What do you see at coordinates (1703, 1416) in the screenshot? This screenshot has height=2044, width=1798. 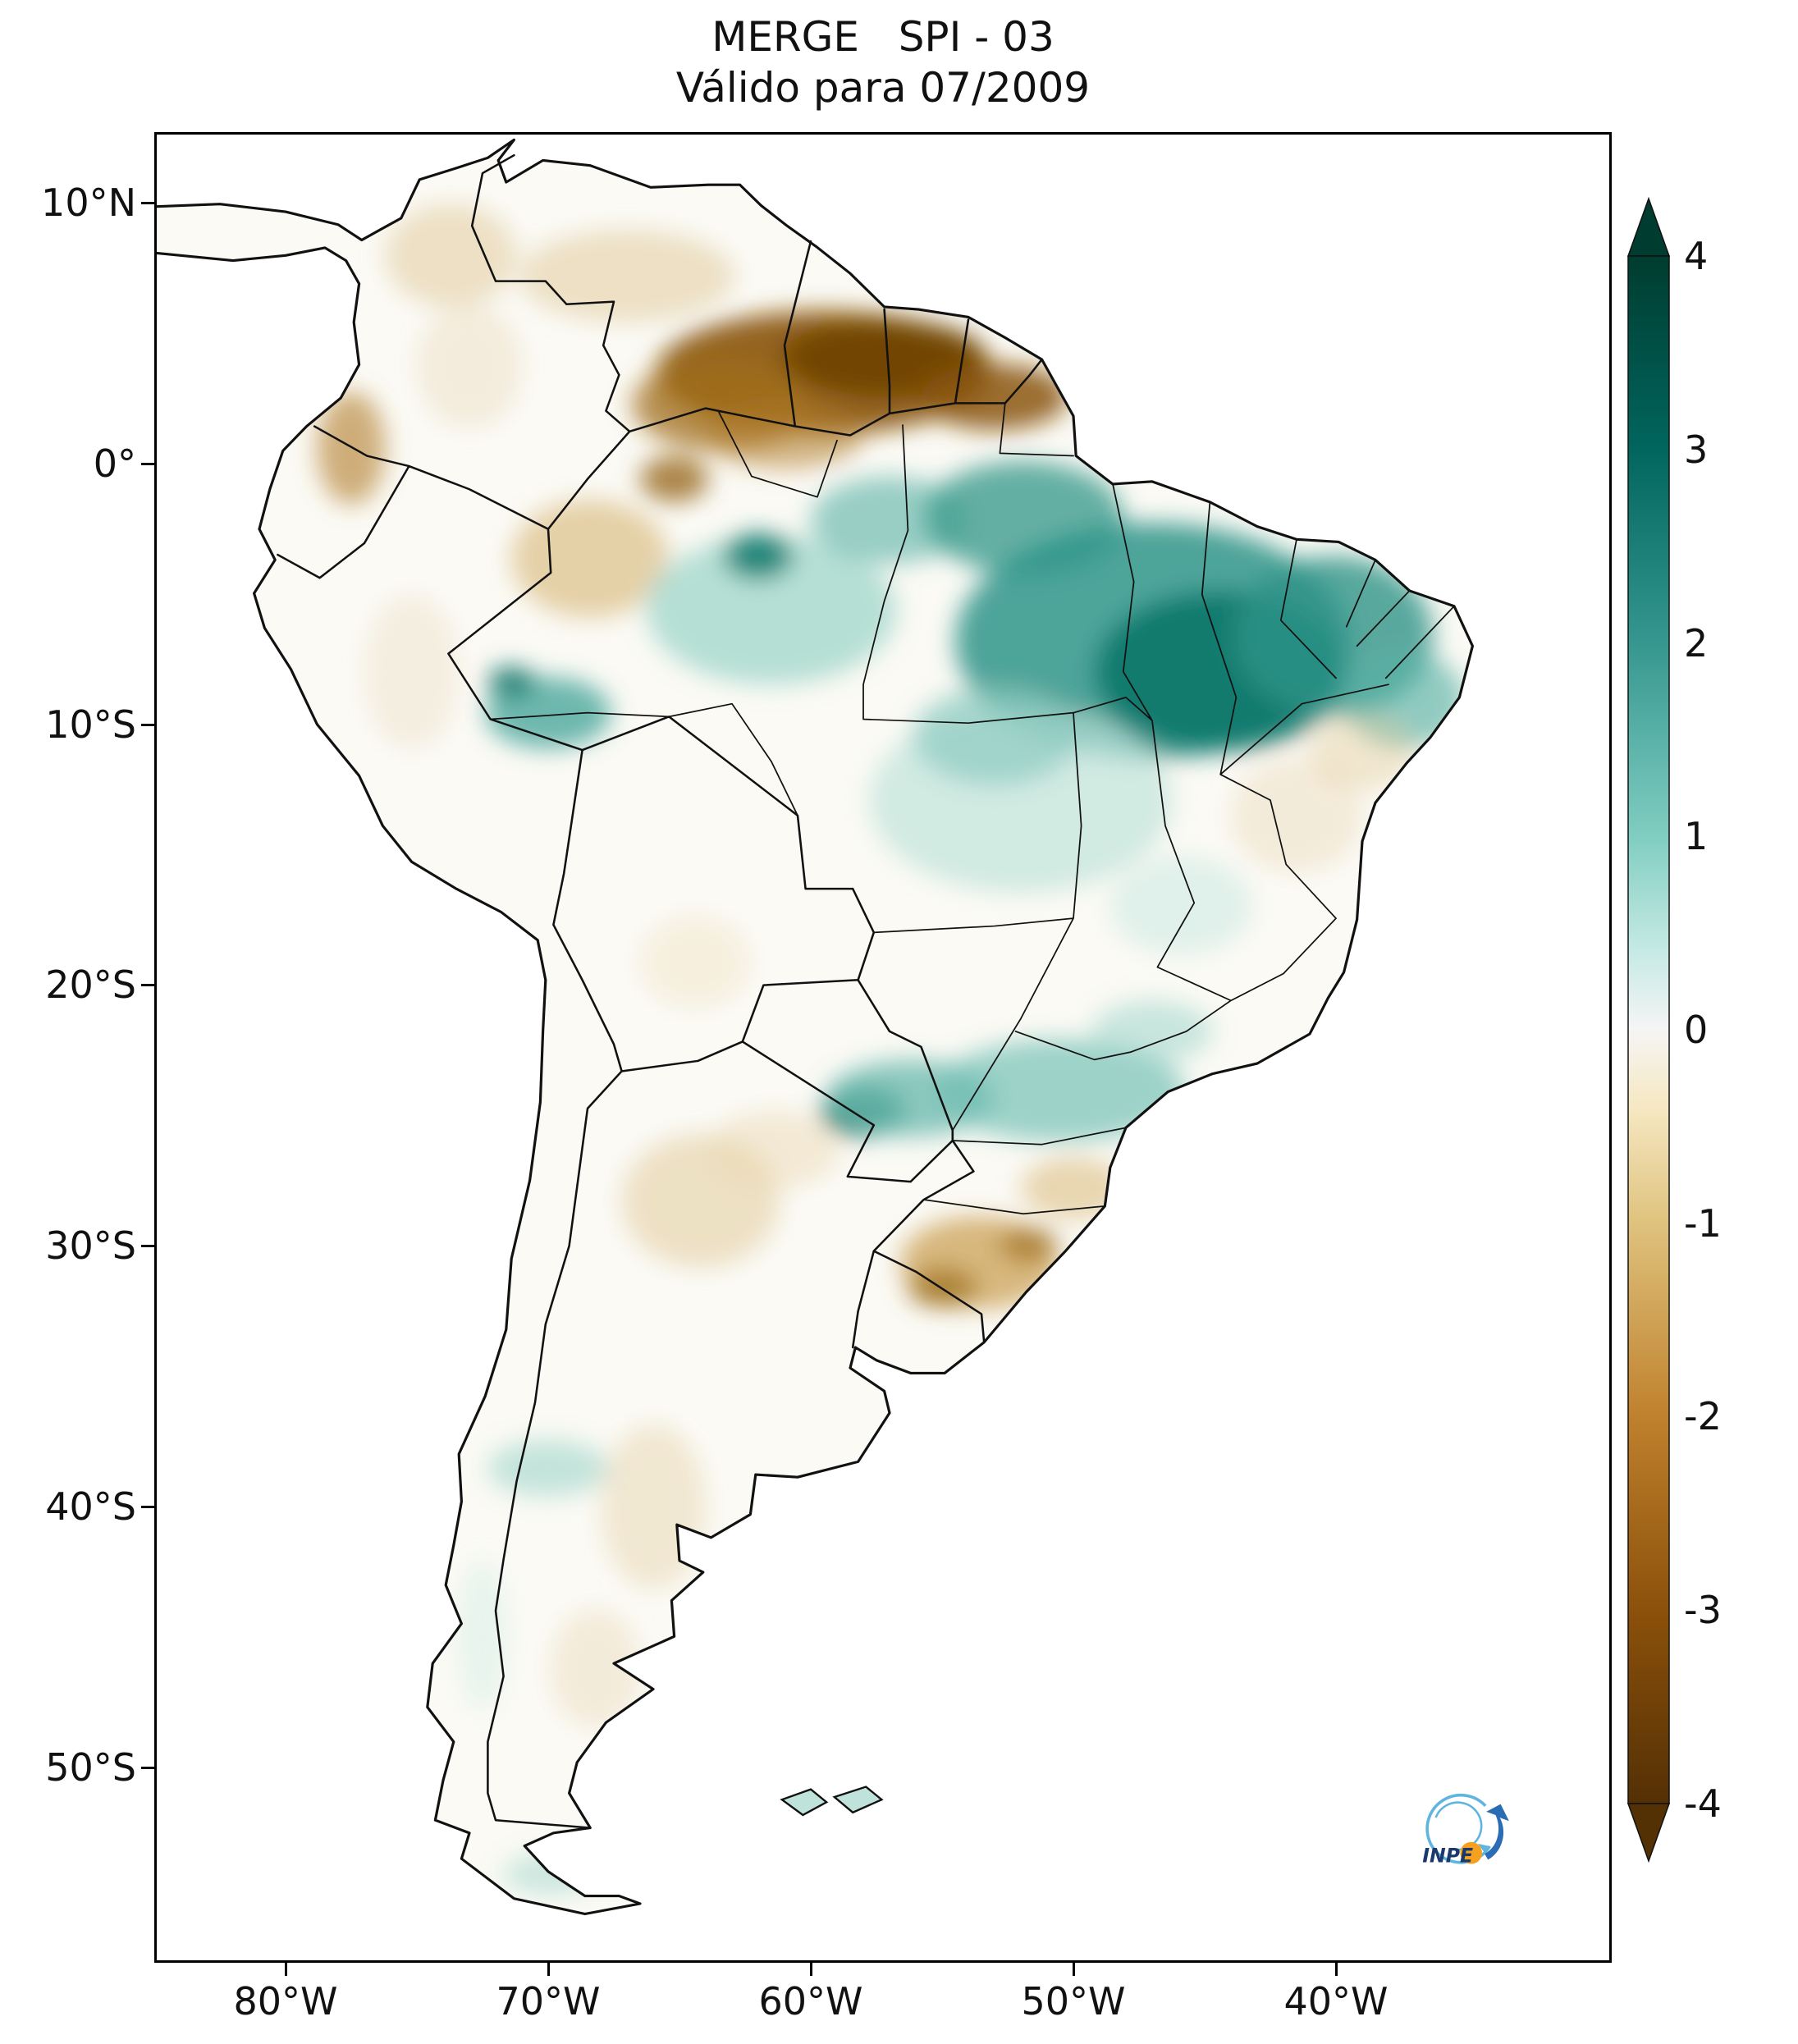 I see `colorbar-tick-label: -2` at bounding box center [1703, 1416].